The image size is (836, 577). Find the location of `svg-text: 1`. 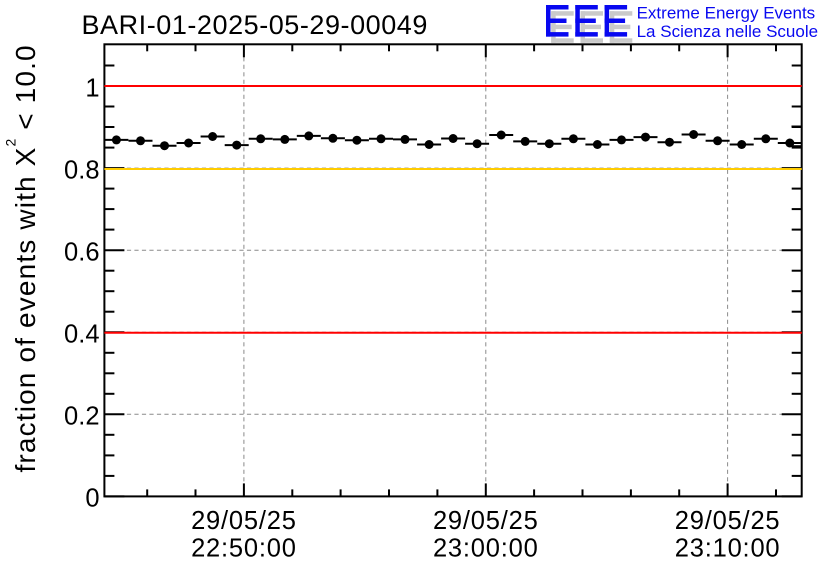

svg-text: 1 is located at coordinates (92, 88).